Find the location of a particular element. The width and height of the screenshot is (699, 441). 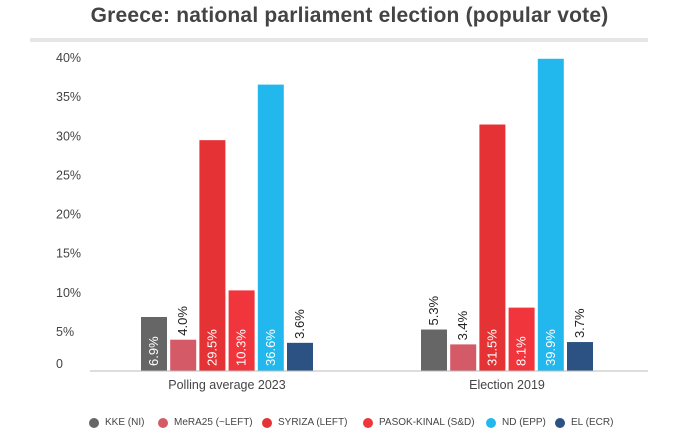

legend-label: EL (ECR) is located at coordinates (592, 422).